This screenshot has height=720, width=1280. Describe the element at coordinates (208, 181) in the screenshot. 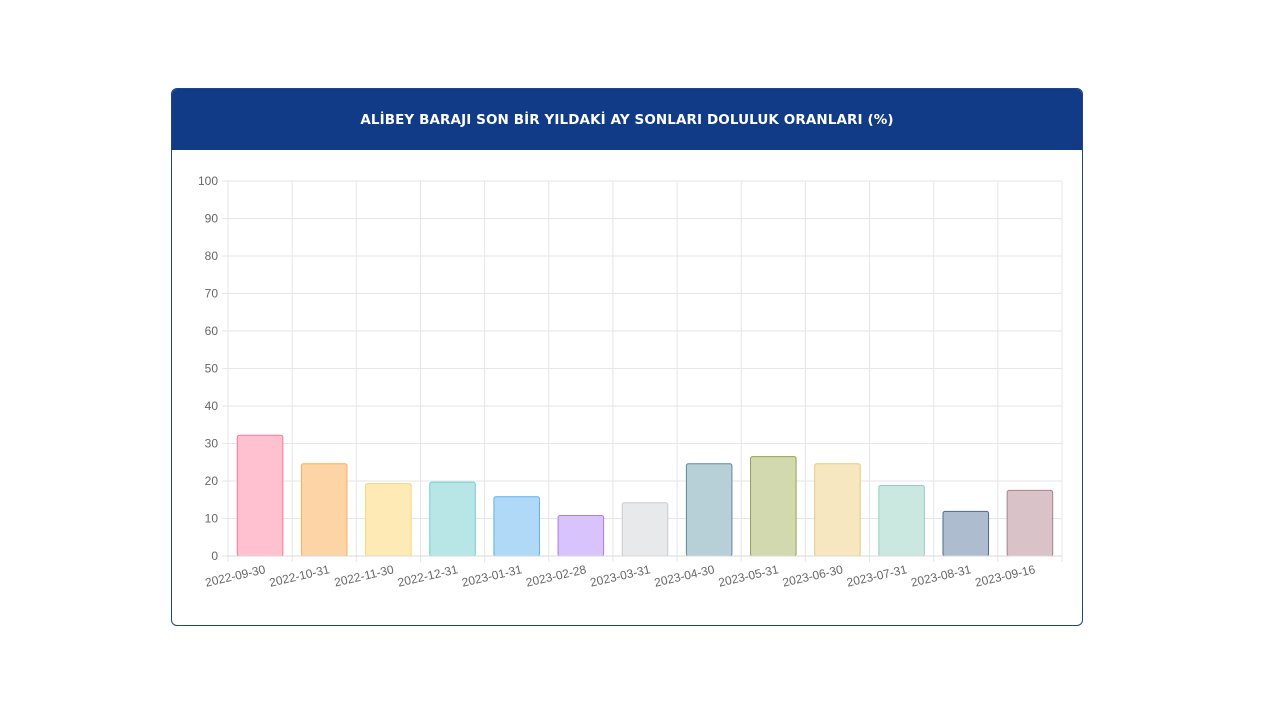

I see `y-tick-label: 100` at that location.